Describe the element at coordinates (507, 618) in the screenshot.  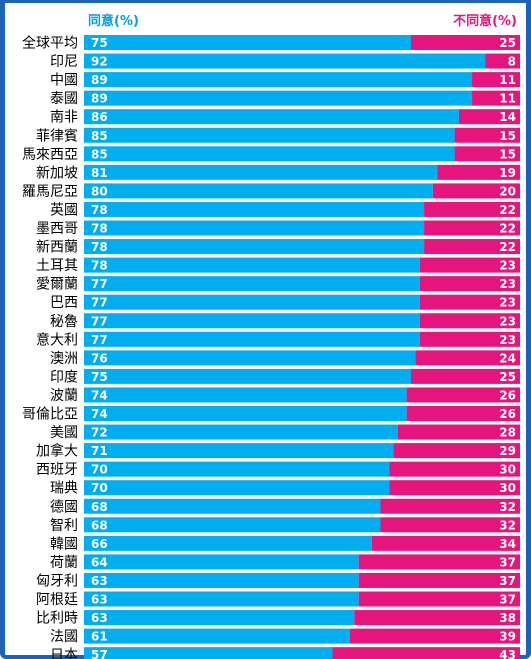
I see `value-label-disagree: 38` at that location.